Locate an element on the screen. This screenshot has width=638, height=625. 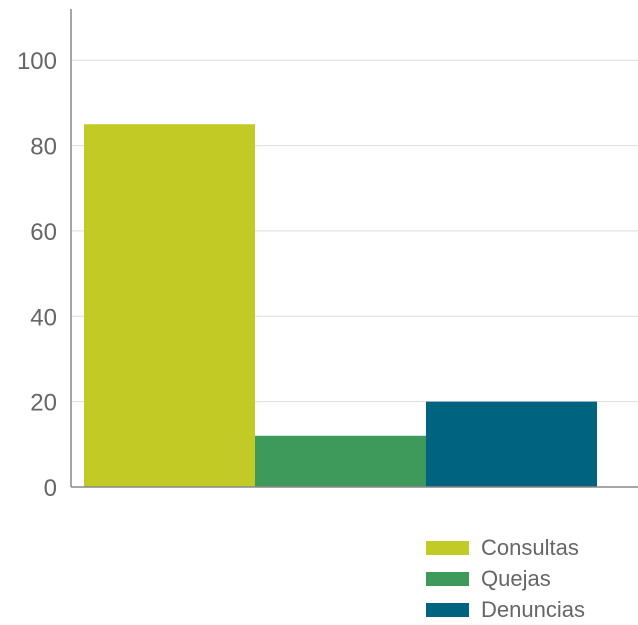
legend-item-quejas: Quejas is located at coordinates (505, 578).